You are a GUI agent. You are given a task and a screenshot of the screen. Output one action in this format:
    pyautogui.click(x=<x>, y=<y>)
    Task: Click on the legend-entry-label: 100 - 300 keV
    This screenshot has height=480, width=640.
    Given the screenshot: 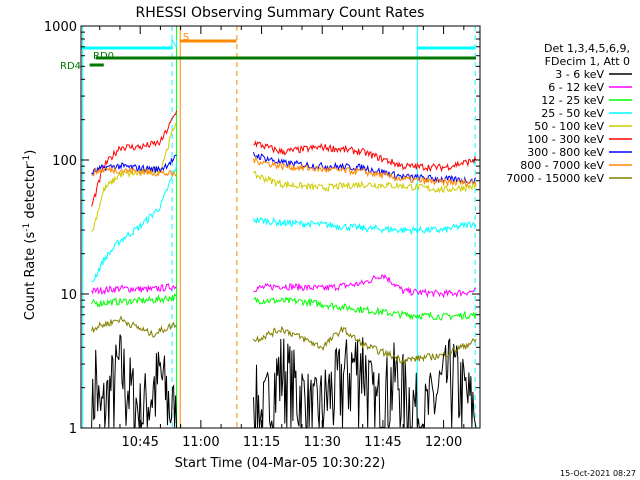 What is the action you would take?
    pyautogui.click(x=565, y=139)
    